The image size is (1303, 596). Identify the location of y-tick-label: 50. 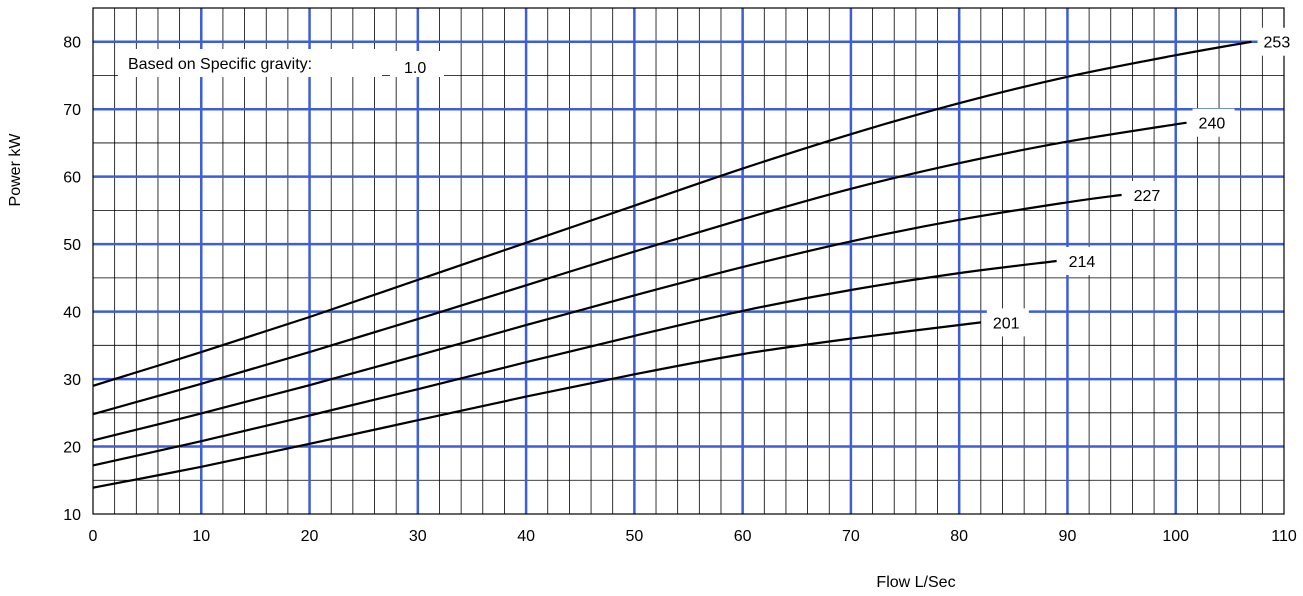
(72, 245).